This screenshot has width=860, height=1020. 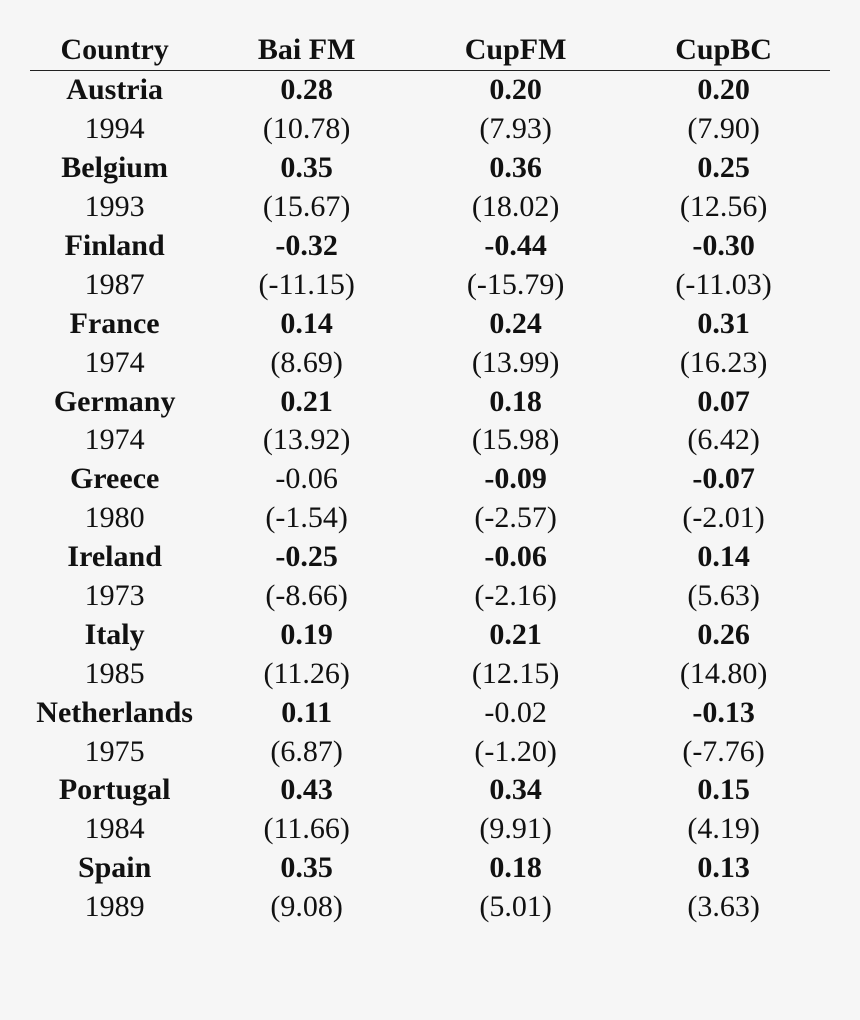 What do you see at coordinates (114, 518) in the screenshot?
I see `break-year: 1980` at bounding box center [114, 518].